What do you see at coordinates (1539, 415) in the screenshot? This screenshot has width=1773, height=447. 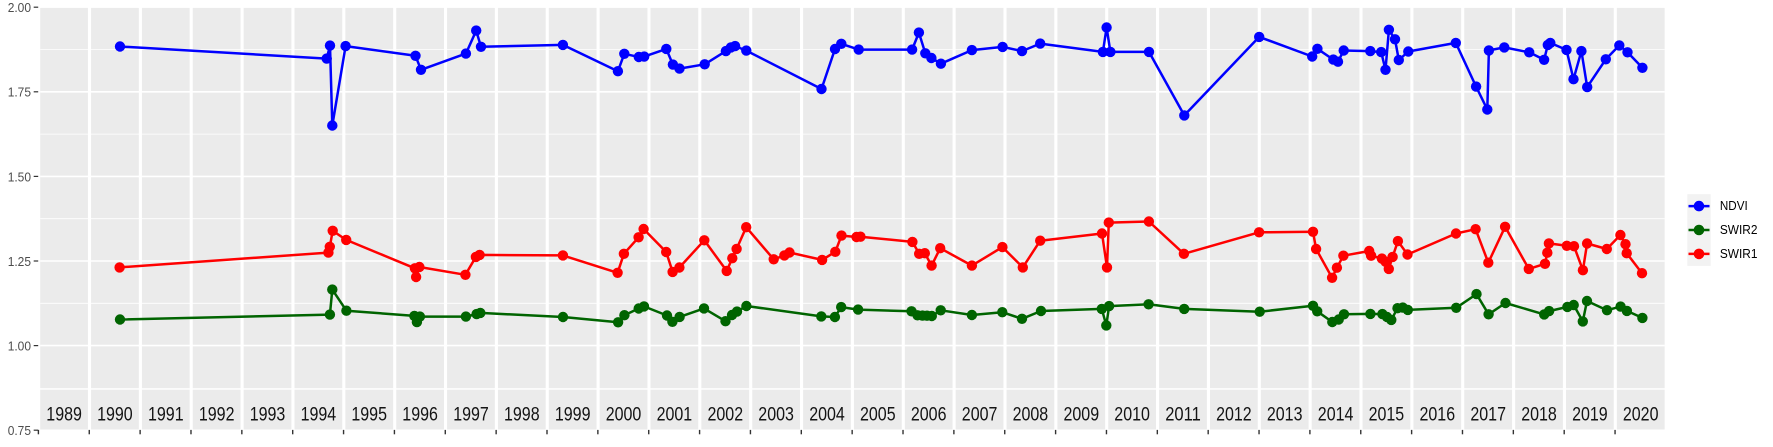 I see `svg-text: 2018` at bounding box center [1539, 415].